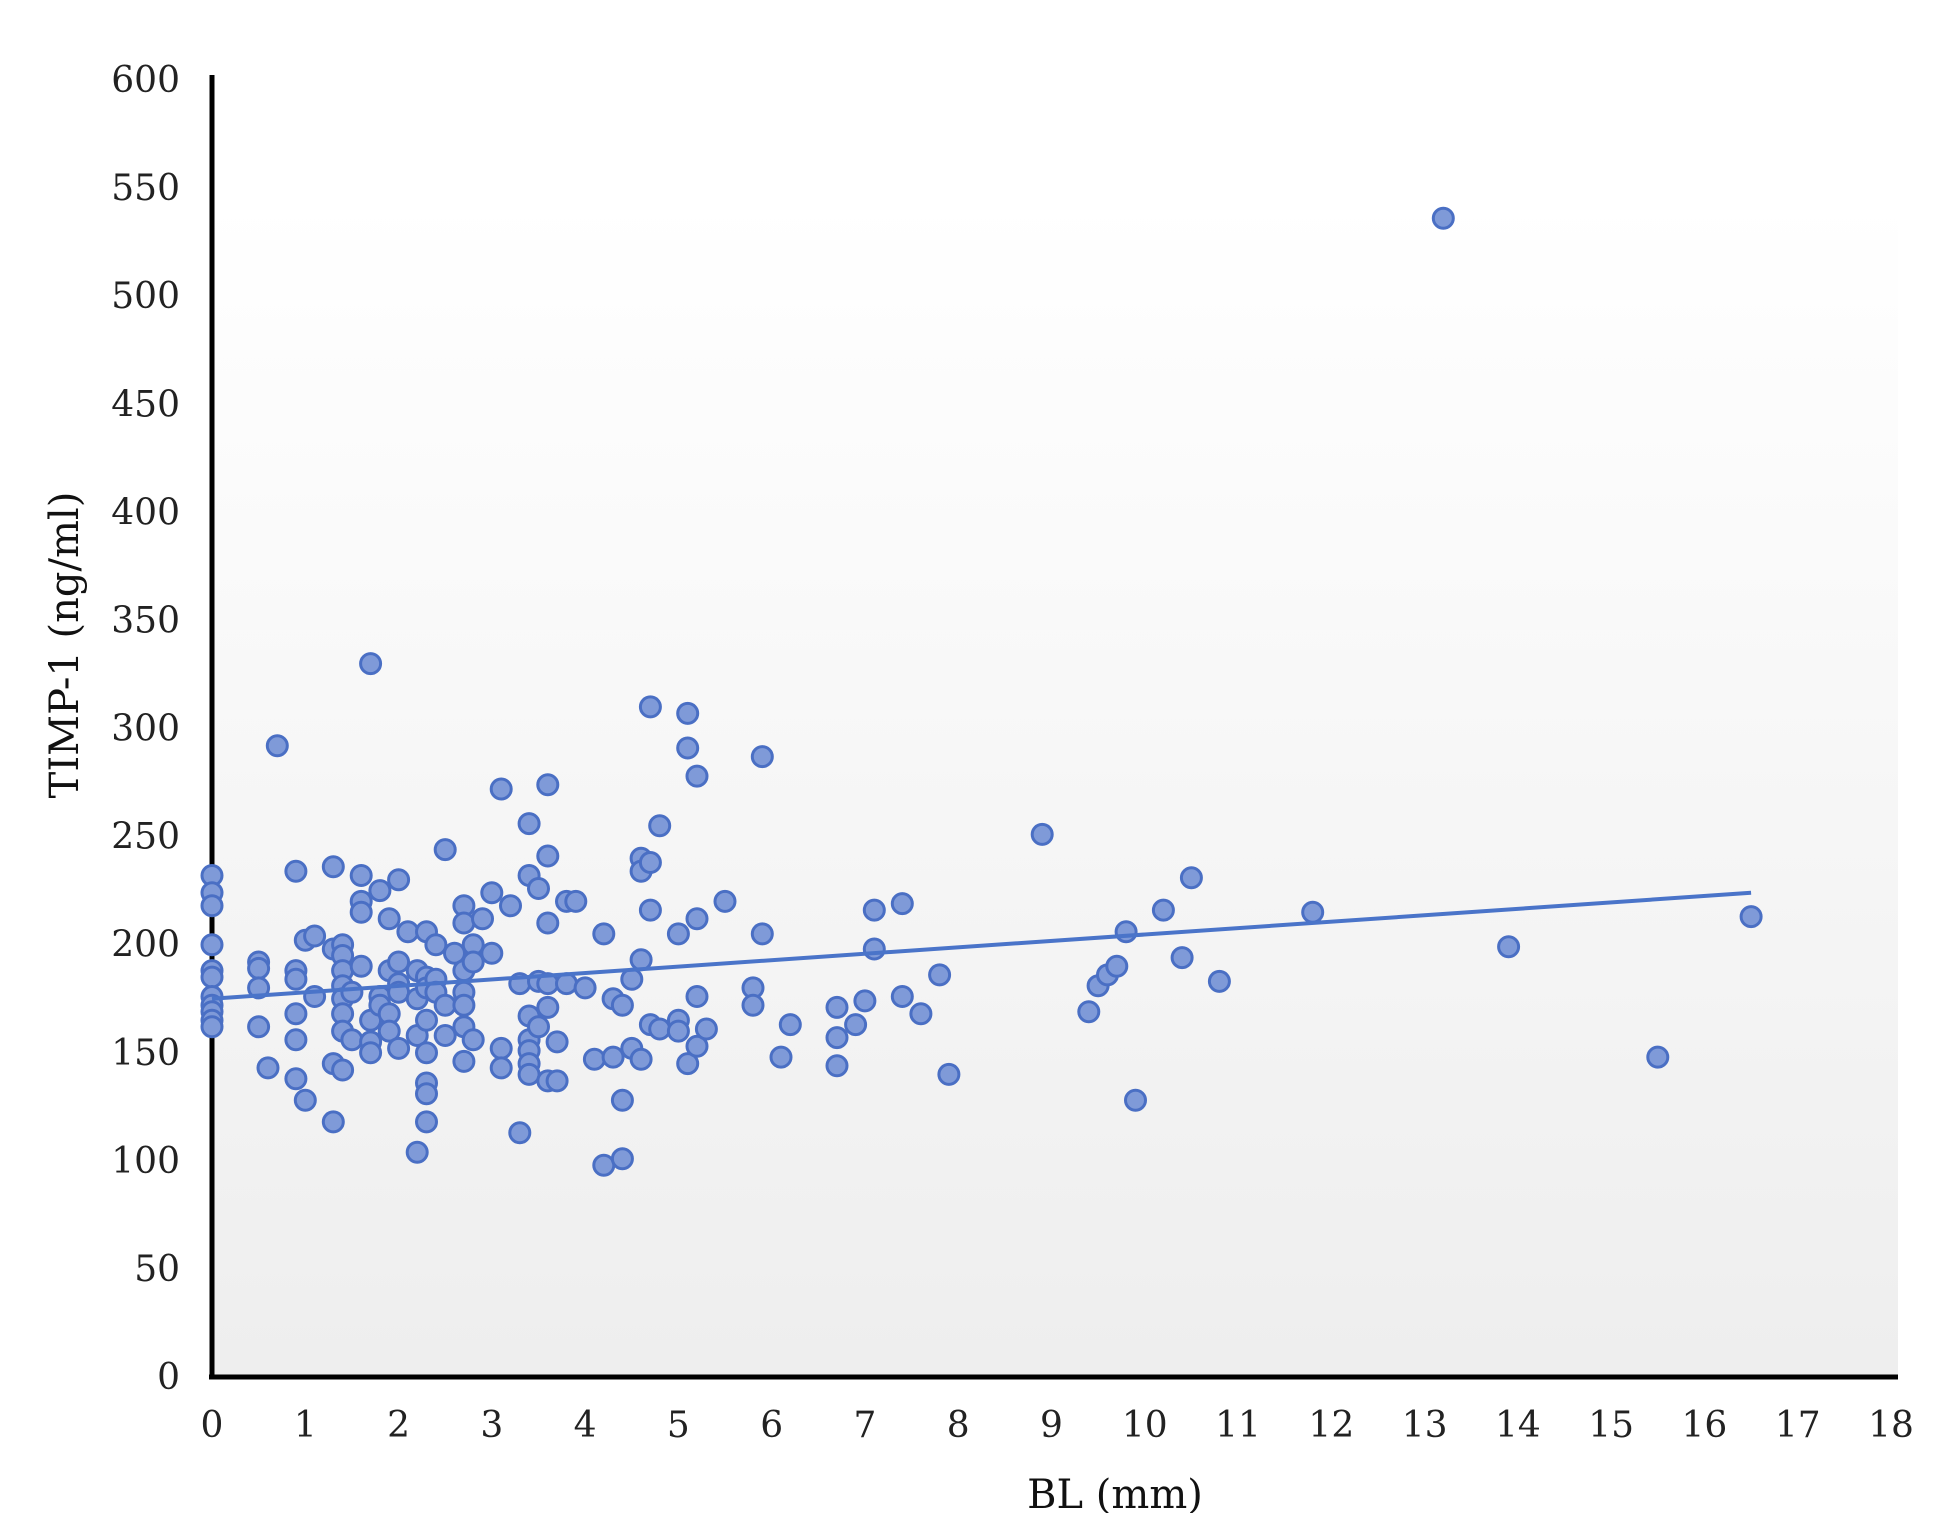 The height and width of the screenshot is (1513, 1959). I want to click on y-tick-label: 150, so click(145, 1053).